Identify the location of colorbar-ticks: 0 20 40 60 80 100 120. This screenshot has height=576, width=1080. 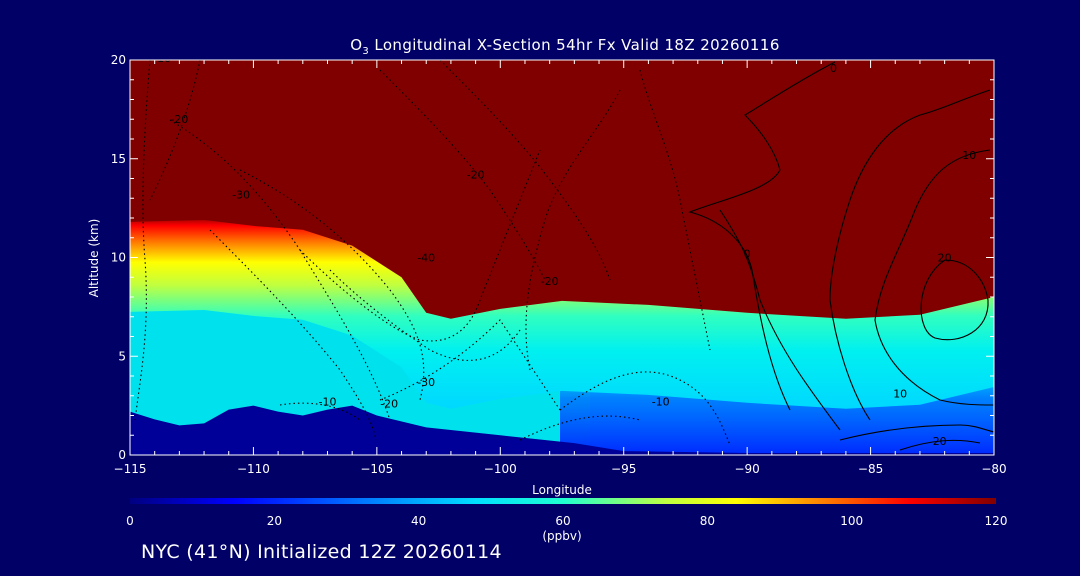
(566, 521).